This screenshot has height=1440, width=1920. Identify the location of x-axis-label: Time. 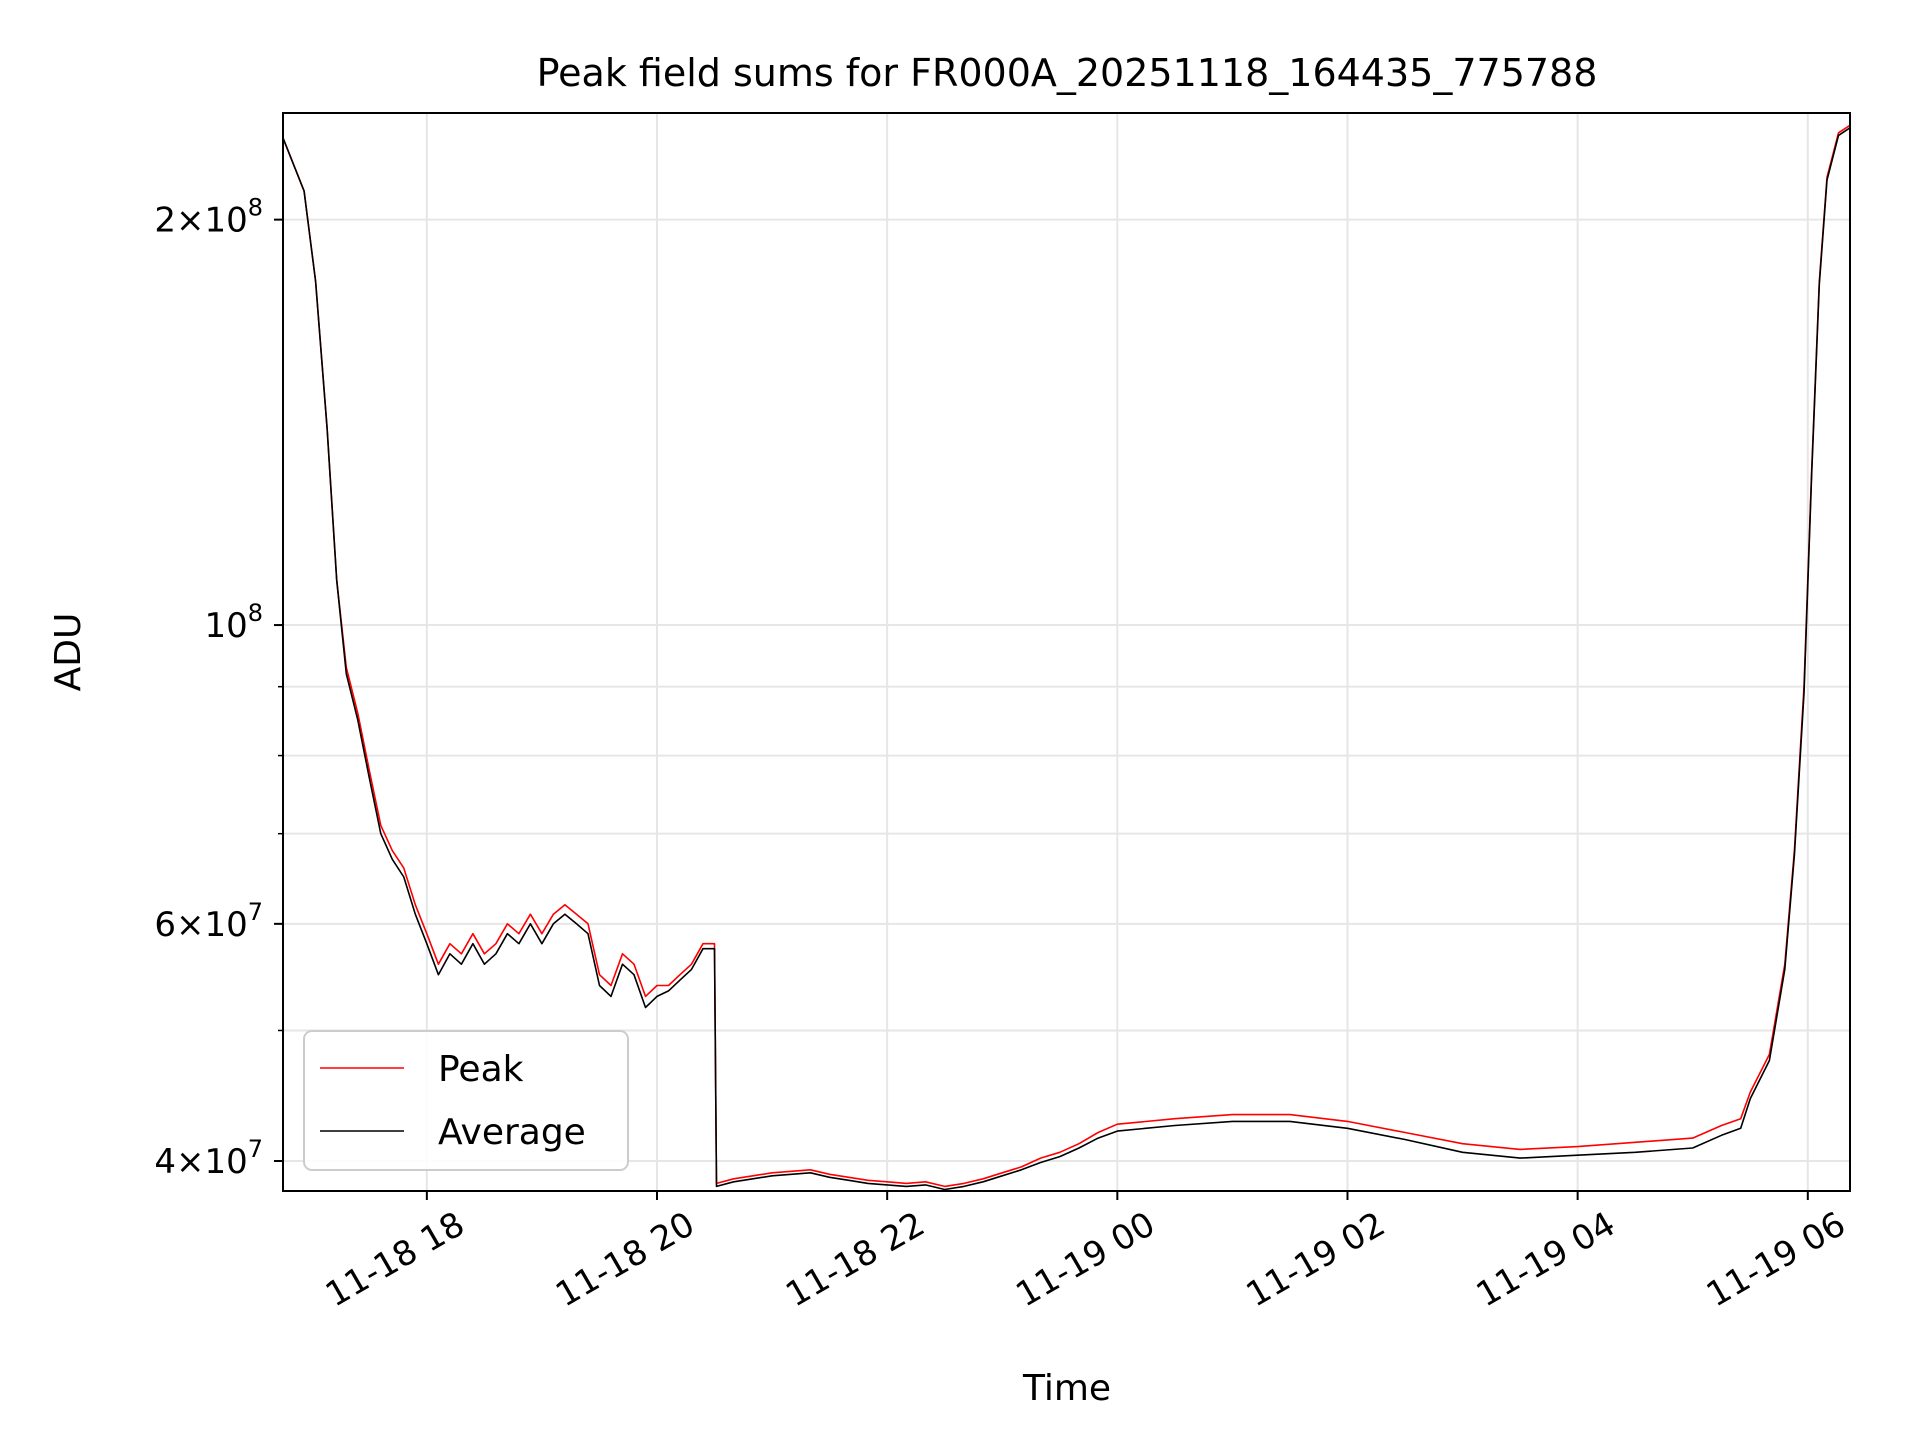
(1066, 1388).